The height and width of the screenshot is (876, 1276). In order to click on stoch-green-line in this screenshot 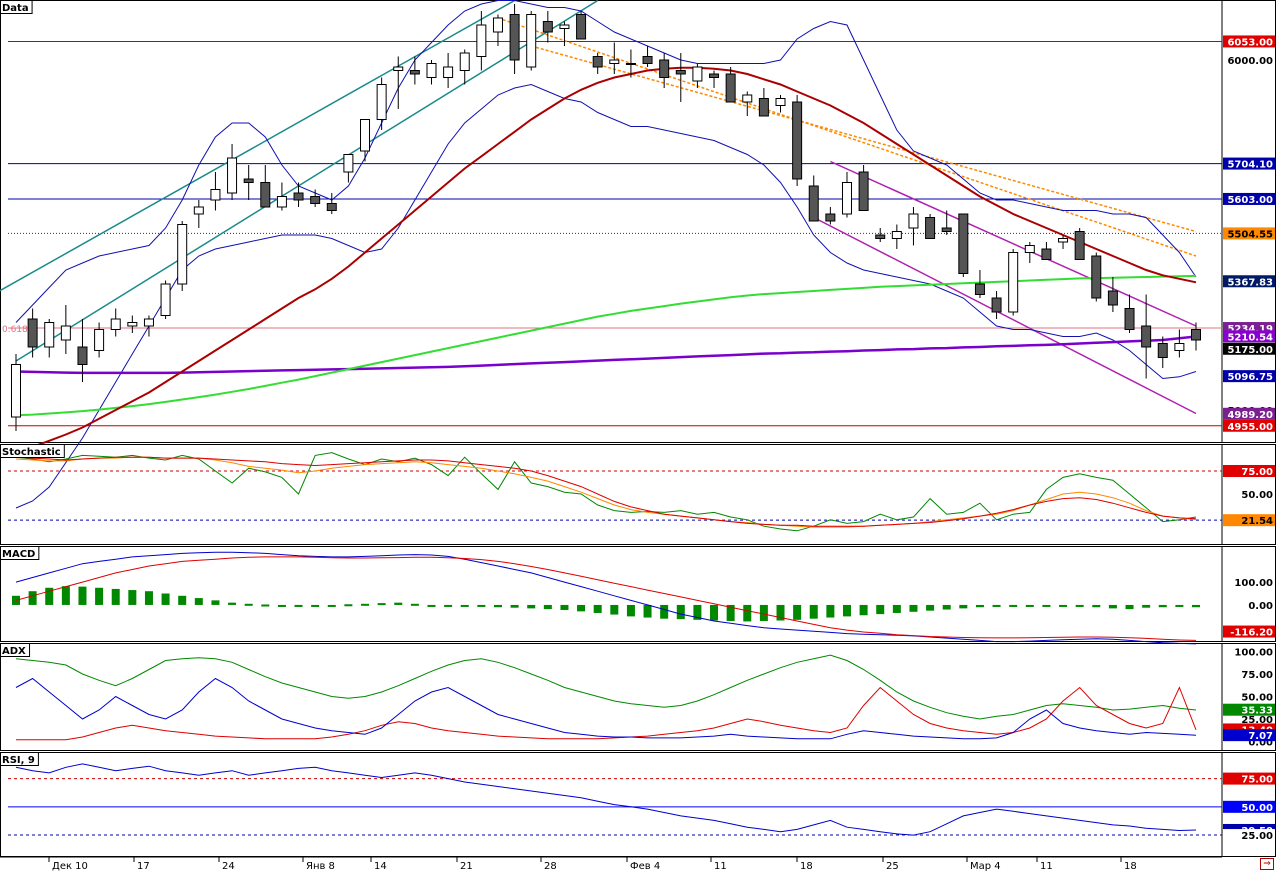, I will do `click(606, 492)`.